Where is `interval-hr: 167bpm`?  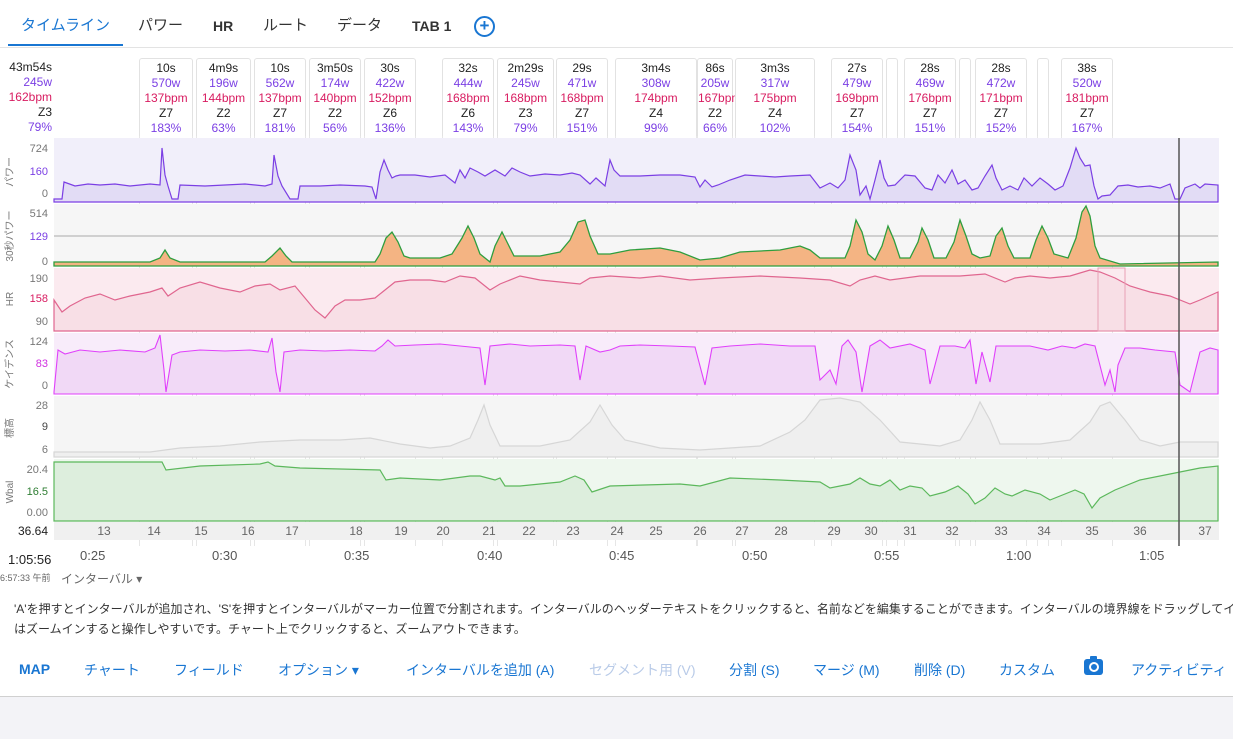 interval-hr: 167bpm is located at coordinates (720, 98).